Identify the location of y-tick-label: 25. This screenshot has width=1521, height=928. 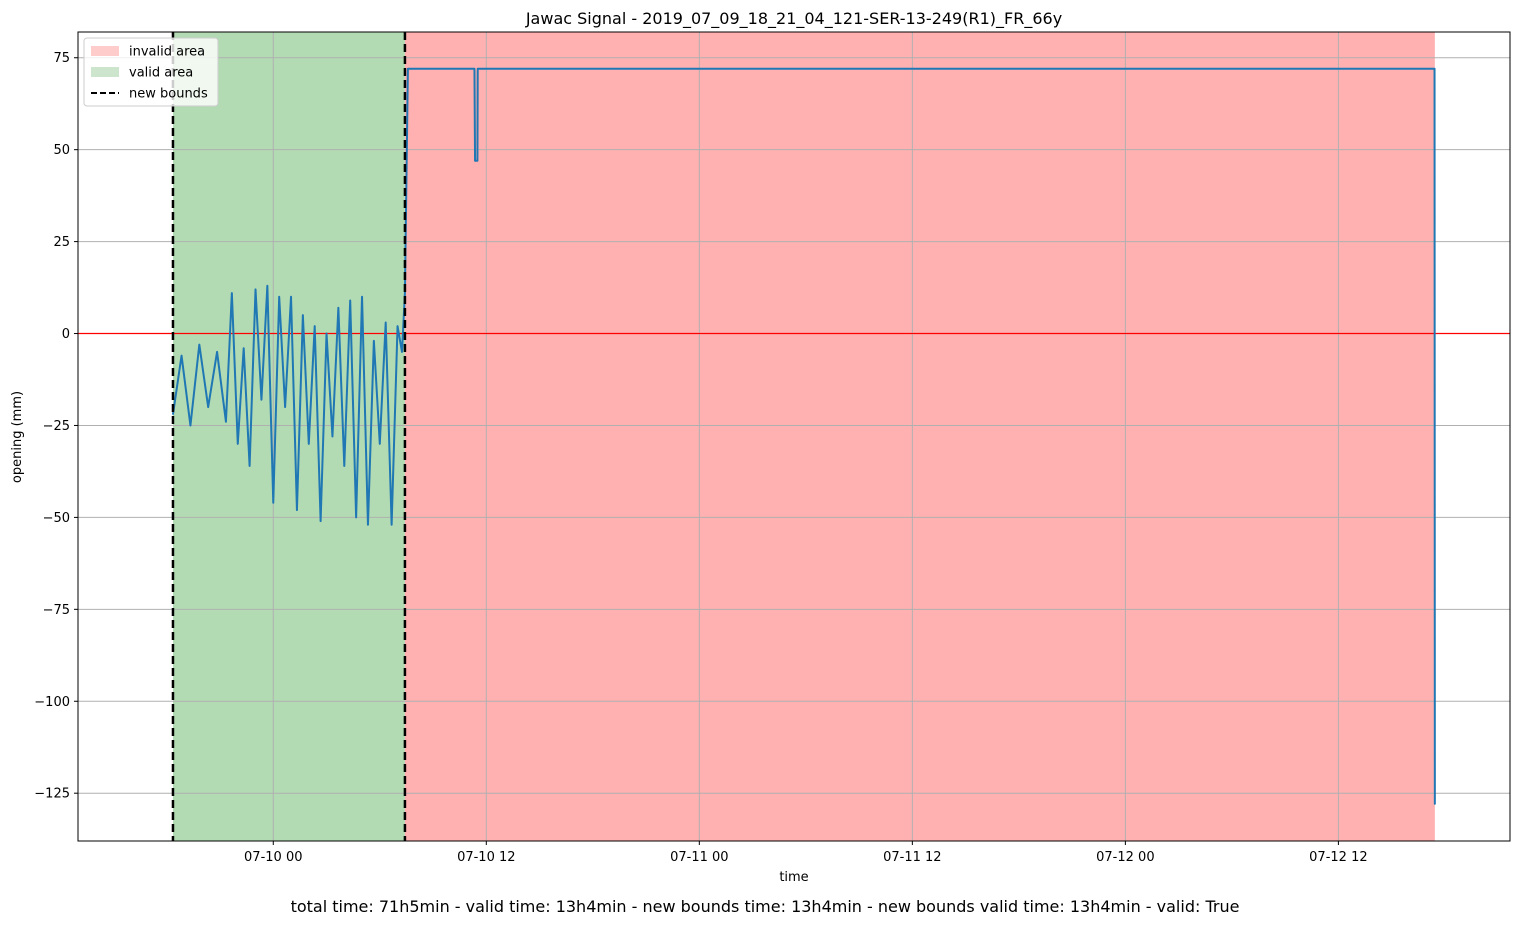
(61, 242).